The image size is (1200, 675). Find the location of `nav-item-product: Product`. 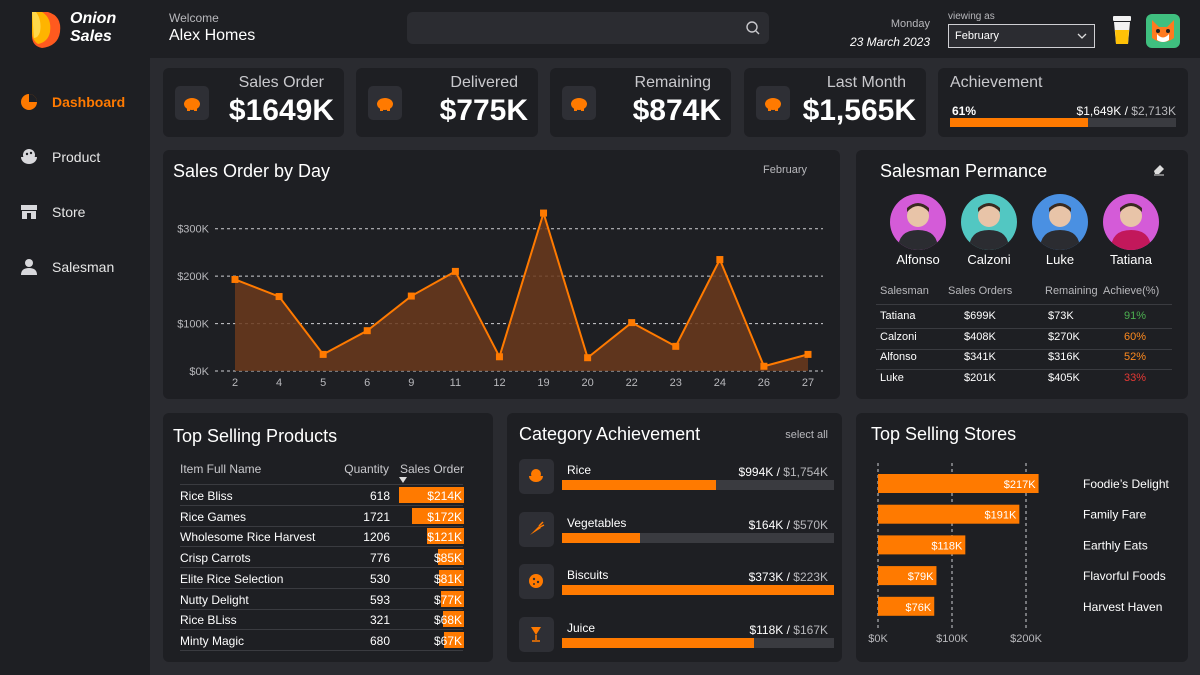

nav-item-product: Product is located at coordinates (82, 157).